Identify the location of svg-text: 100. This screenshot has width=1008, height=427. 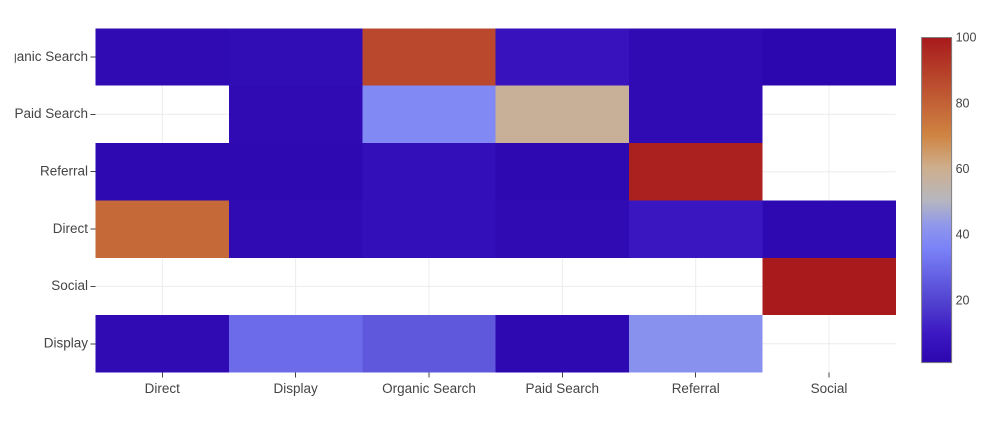
(966, 38).